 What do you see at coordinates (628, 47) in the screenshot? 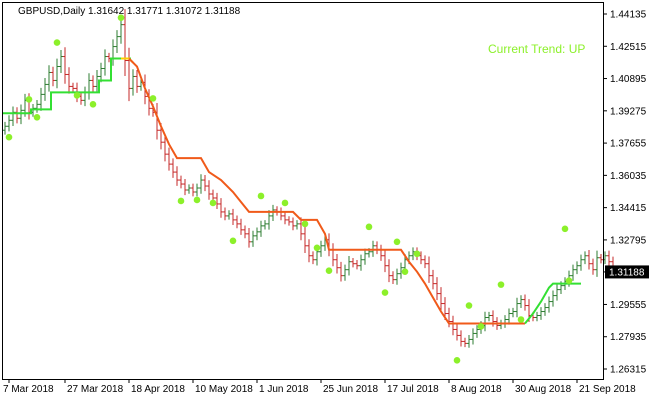
I see `price-tick-label: 1.42515` at bounding box center [628, 47].